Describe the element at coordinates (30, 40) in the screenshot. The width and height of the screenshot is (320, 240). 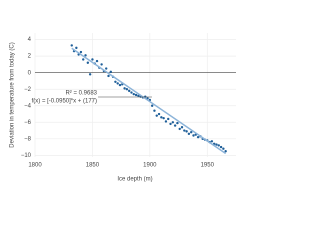
I see `y-tick-label: 4` at that location.